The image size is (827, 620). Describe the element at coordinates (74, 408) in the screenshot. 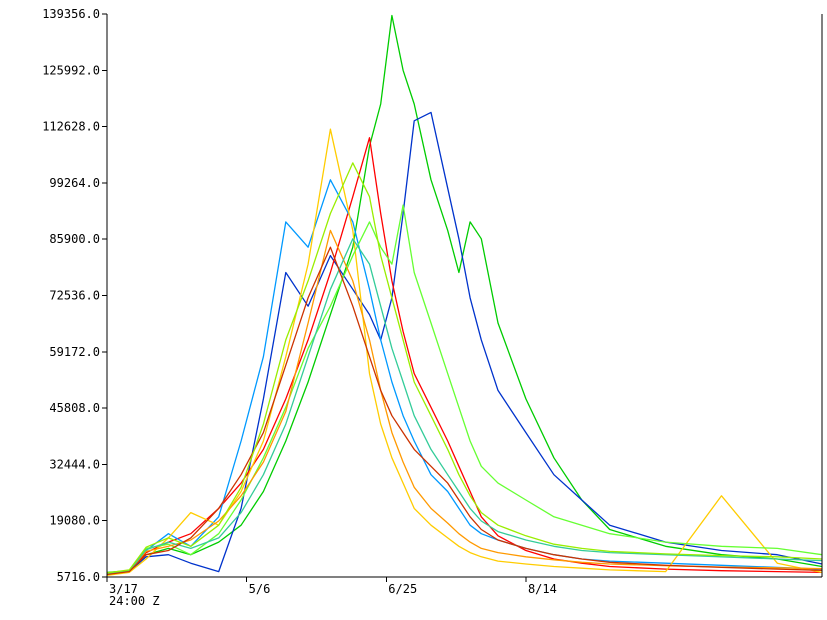

I see `y-tick-label: 45808.0` at that location.